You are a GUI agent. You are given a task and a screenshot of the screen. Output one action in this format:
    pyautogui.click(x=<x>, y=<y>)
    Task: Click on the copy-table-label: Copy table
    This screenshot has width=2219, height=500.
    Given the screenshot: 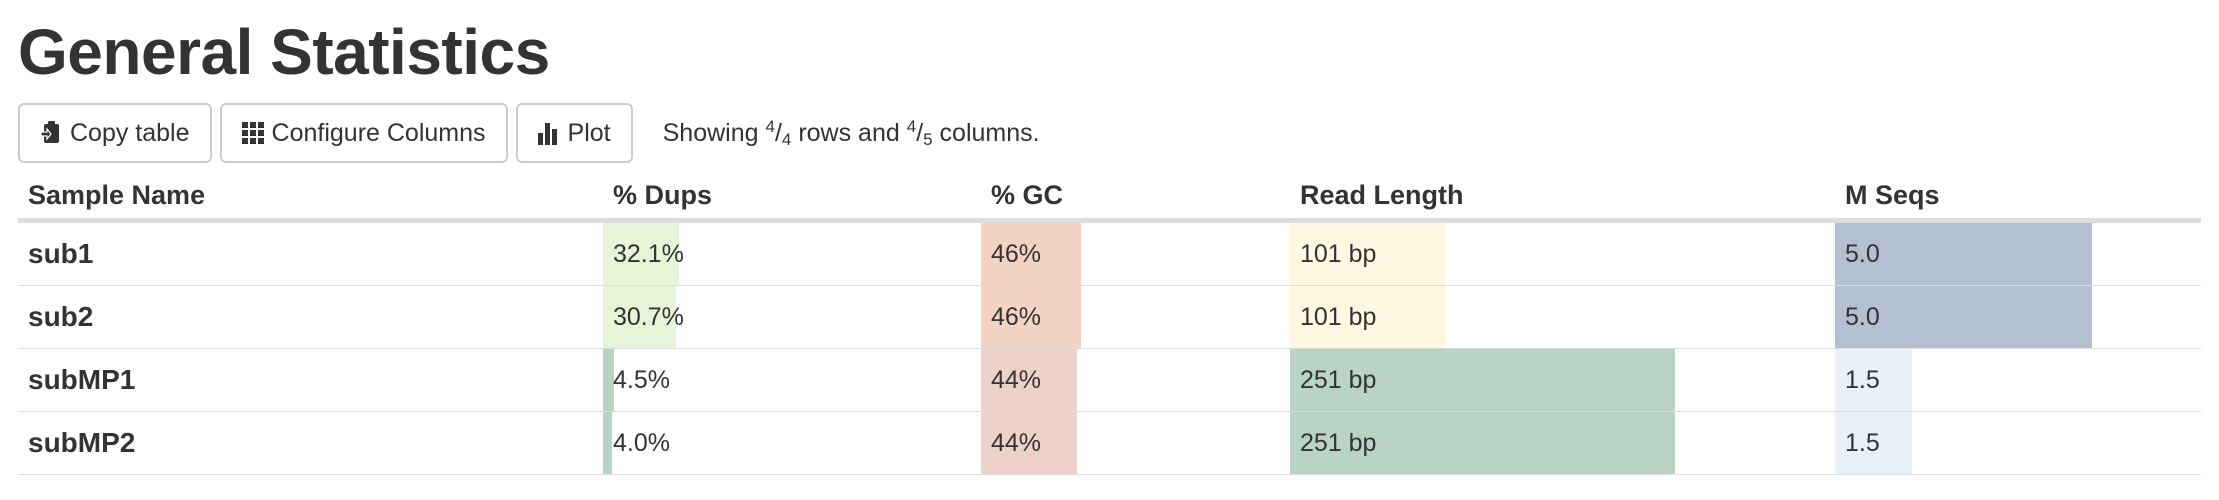 What is the action you would take?
    pyautogui.click(x=130, y=132)
    